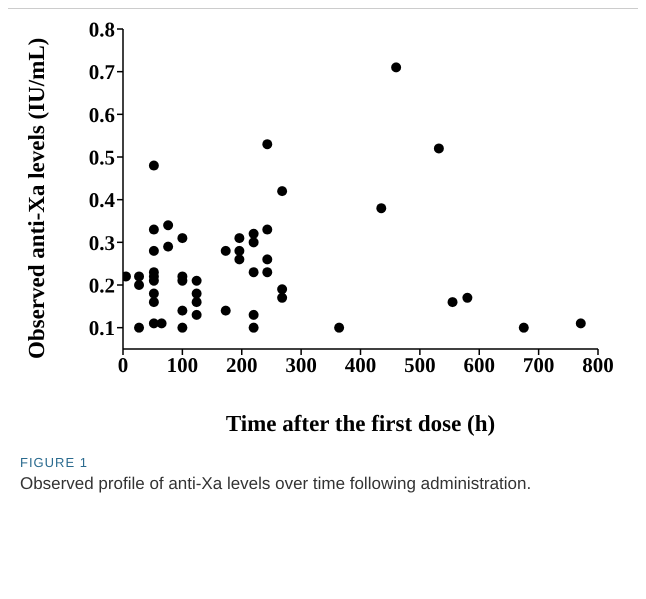 This screenshot has width=646, height=599. Describe the element at coordinates (37, 198) in the screenshot. I see `y-axis-title: Observed anti-Xa levels (IU/mL)` at that location.